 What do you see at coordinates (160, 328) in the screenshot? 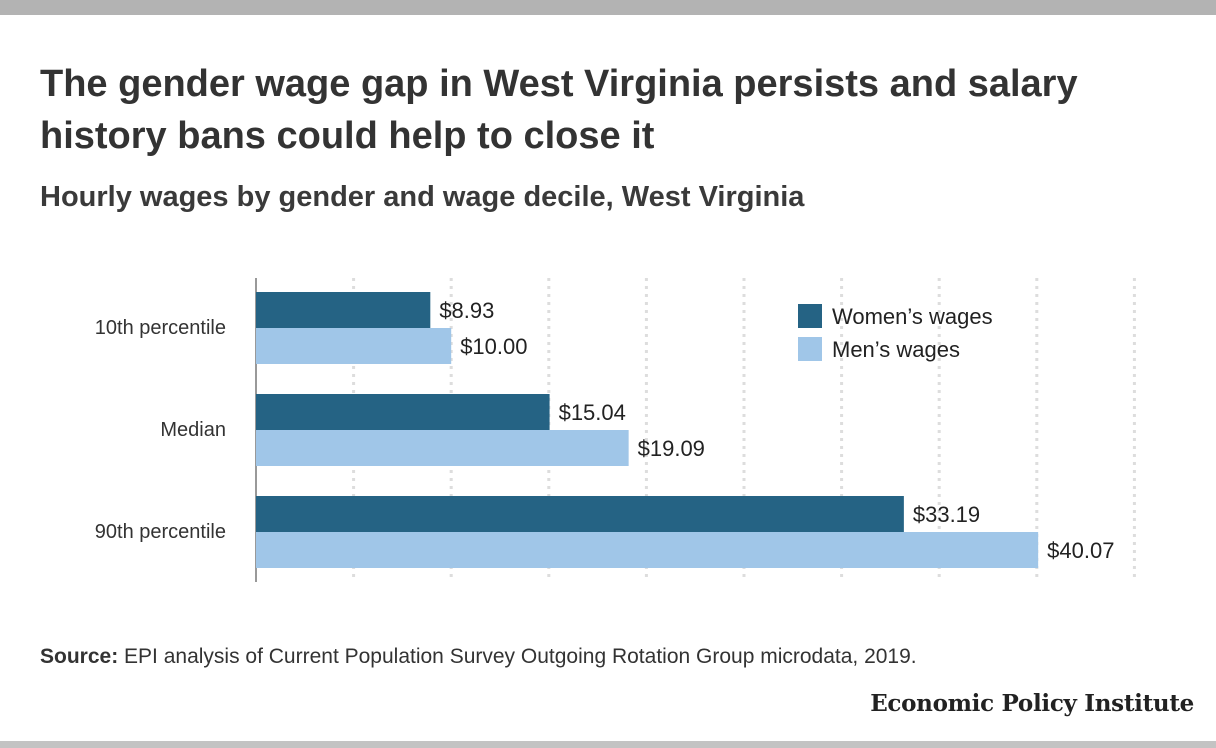
I see `category-label: 10th percentile` at bounding box center [160, 328].